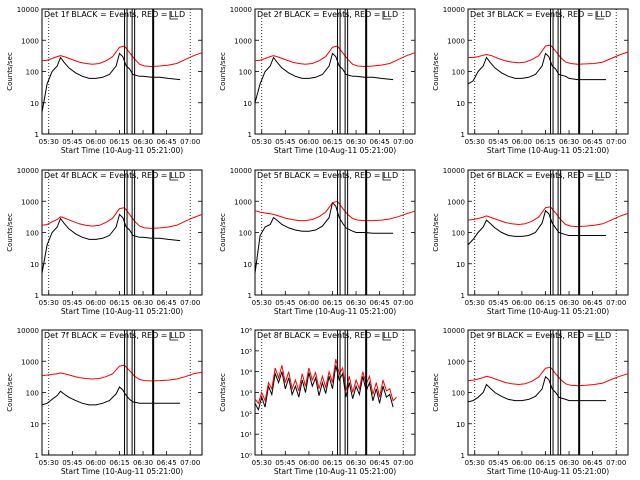 Image resolution: width=640 pixels, height=480 pixels. Describe the element at coordinates (327, 175) in the screenshot. I see `panel-title: Det 5f BLACK = Events, RED = LLD` at that location.